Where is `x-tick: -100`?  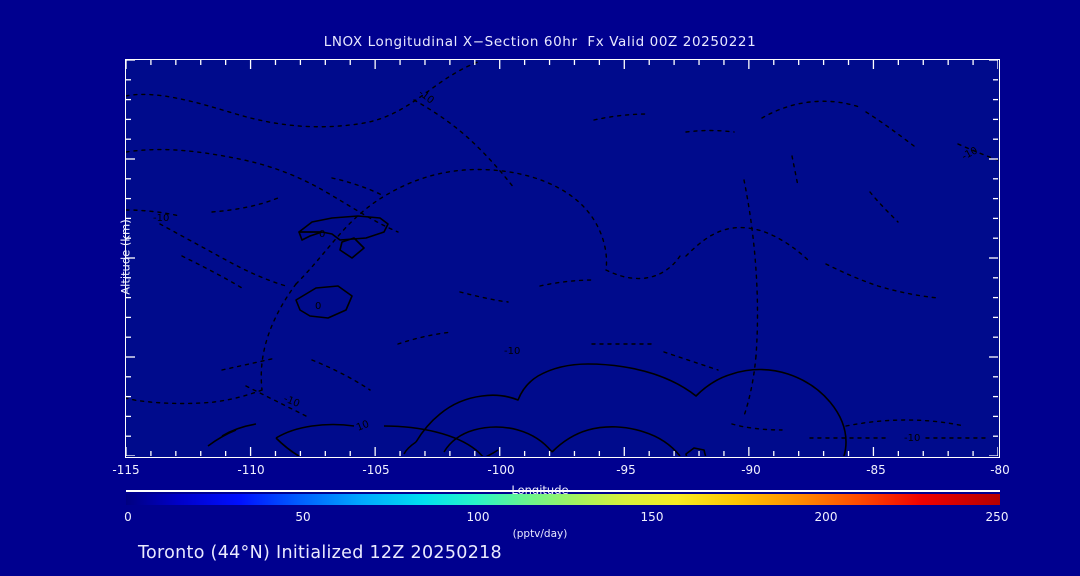
x-tick: -100 is located at coordinates (501, 470).